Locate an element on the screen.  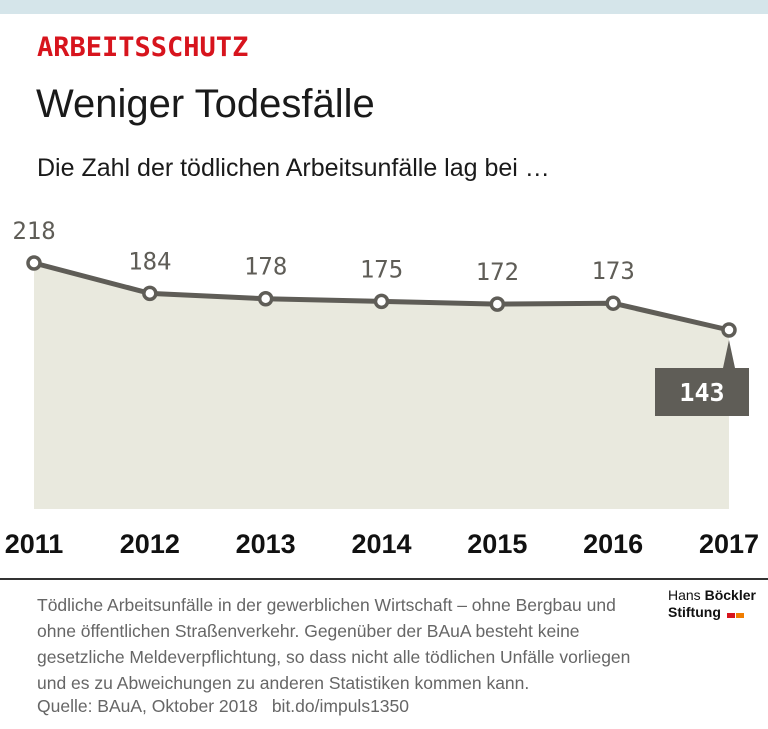
chart-title: Weniger Todesfälle is located at coordinates (205, 104).